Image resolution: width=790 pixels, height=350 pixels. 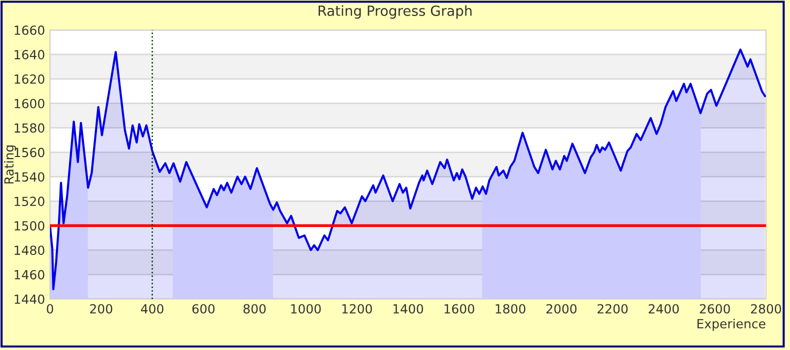 I want to click on y-tick-label: 1640, so click(x=29, y=55).